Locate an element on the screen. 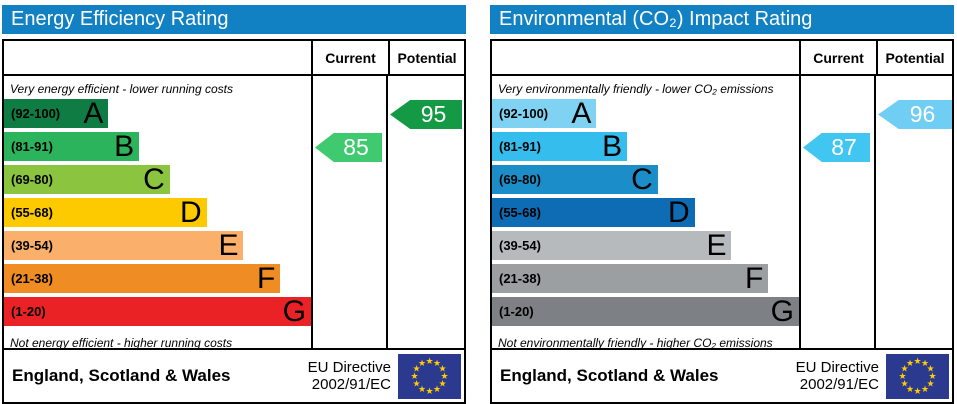 This screenshot has width=957, height=404. energy-panel-title: Energy Efficiency Rating is located at coordinates (234, 19).